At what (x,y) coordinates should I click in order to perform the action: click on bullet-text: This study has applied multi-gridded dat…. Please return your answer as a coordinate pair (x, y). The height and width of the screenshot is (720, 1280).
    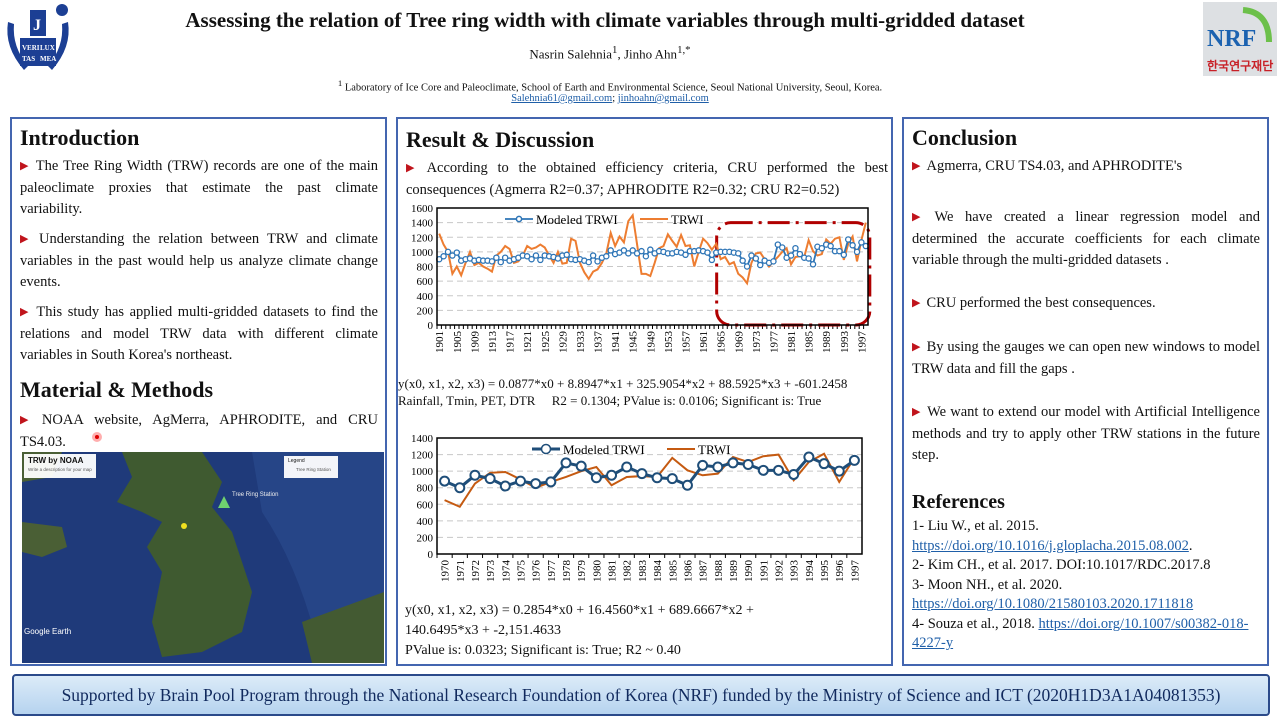
    Looking at the image, I should click on (199, 333).